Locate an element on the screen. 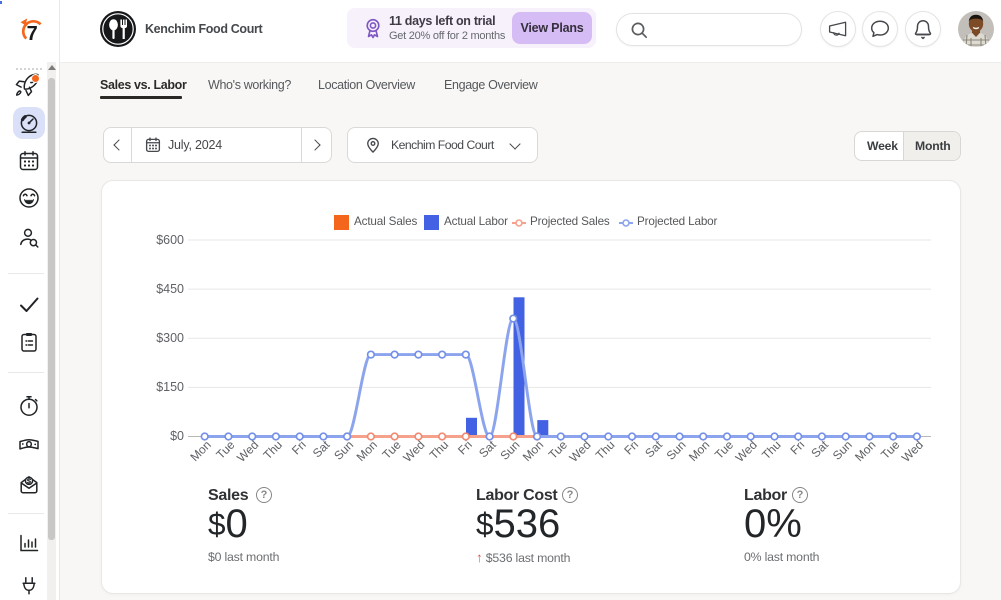  svg-text: 7 is located at coordinates (32, 33).